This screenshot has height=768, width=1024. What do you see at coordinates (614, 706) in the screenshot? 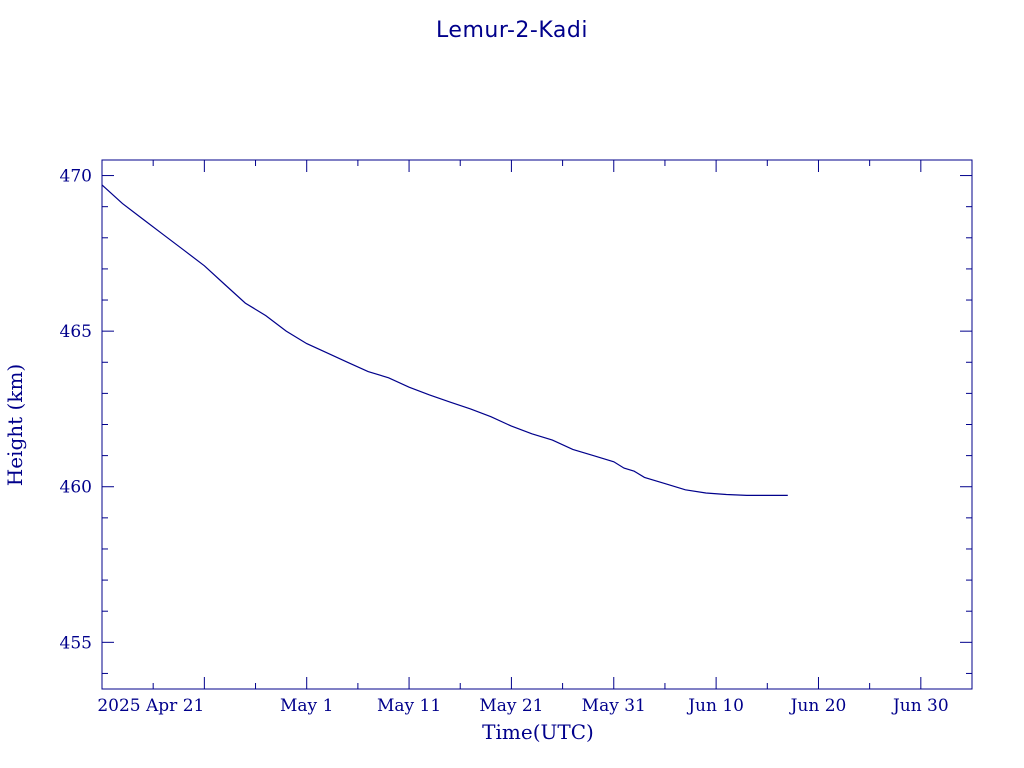
I see `x-tick-label: May 31` at bounding box center [614, 706].